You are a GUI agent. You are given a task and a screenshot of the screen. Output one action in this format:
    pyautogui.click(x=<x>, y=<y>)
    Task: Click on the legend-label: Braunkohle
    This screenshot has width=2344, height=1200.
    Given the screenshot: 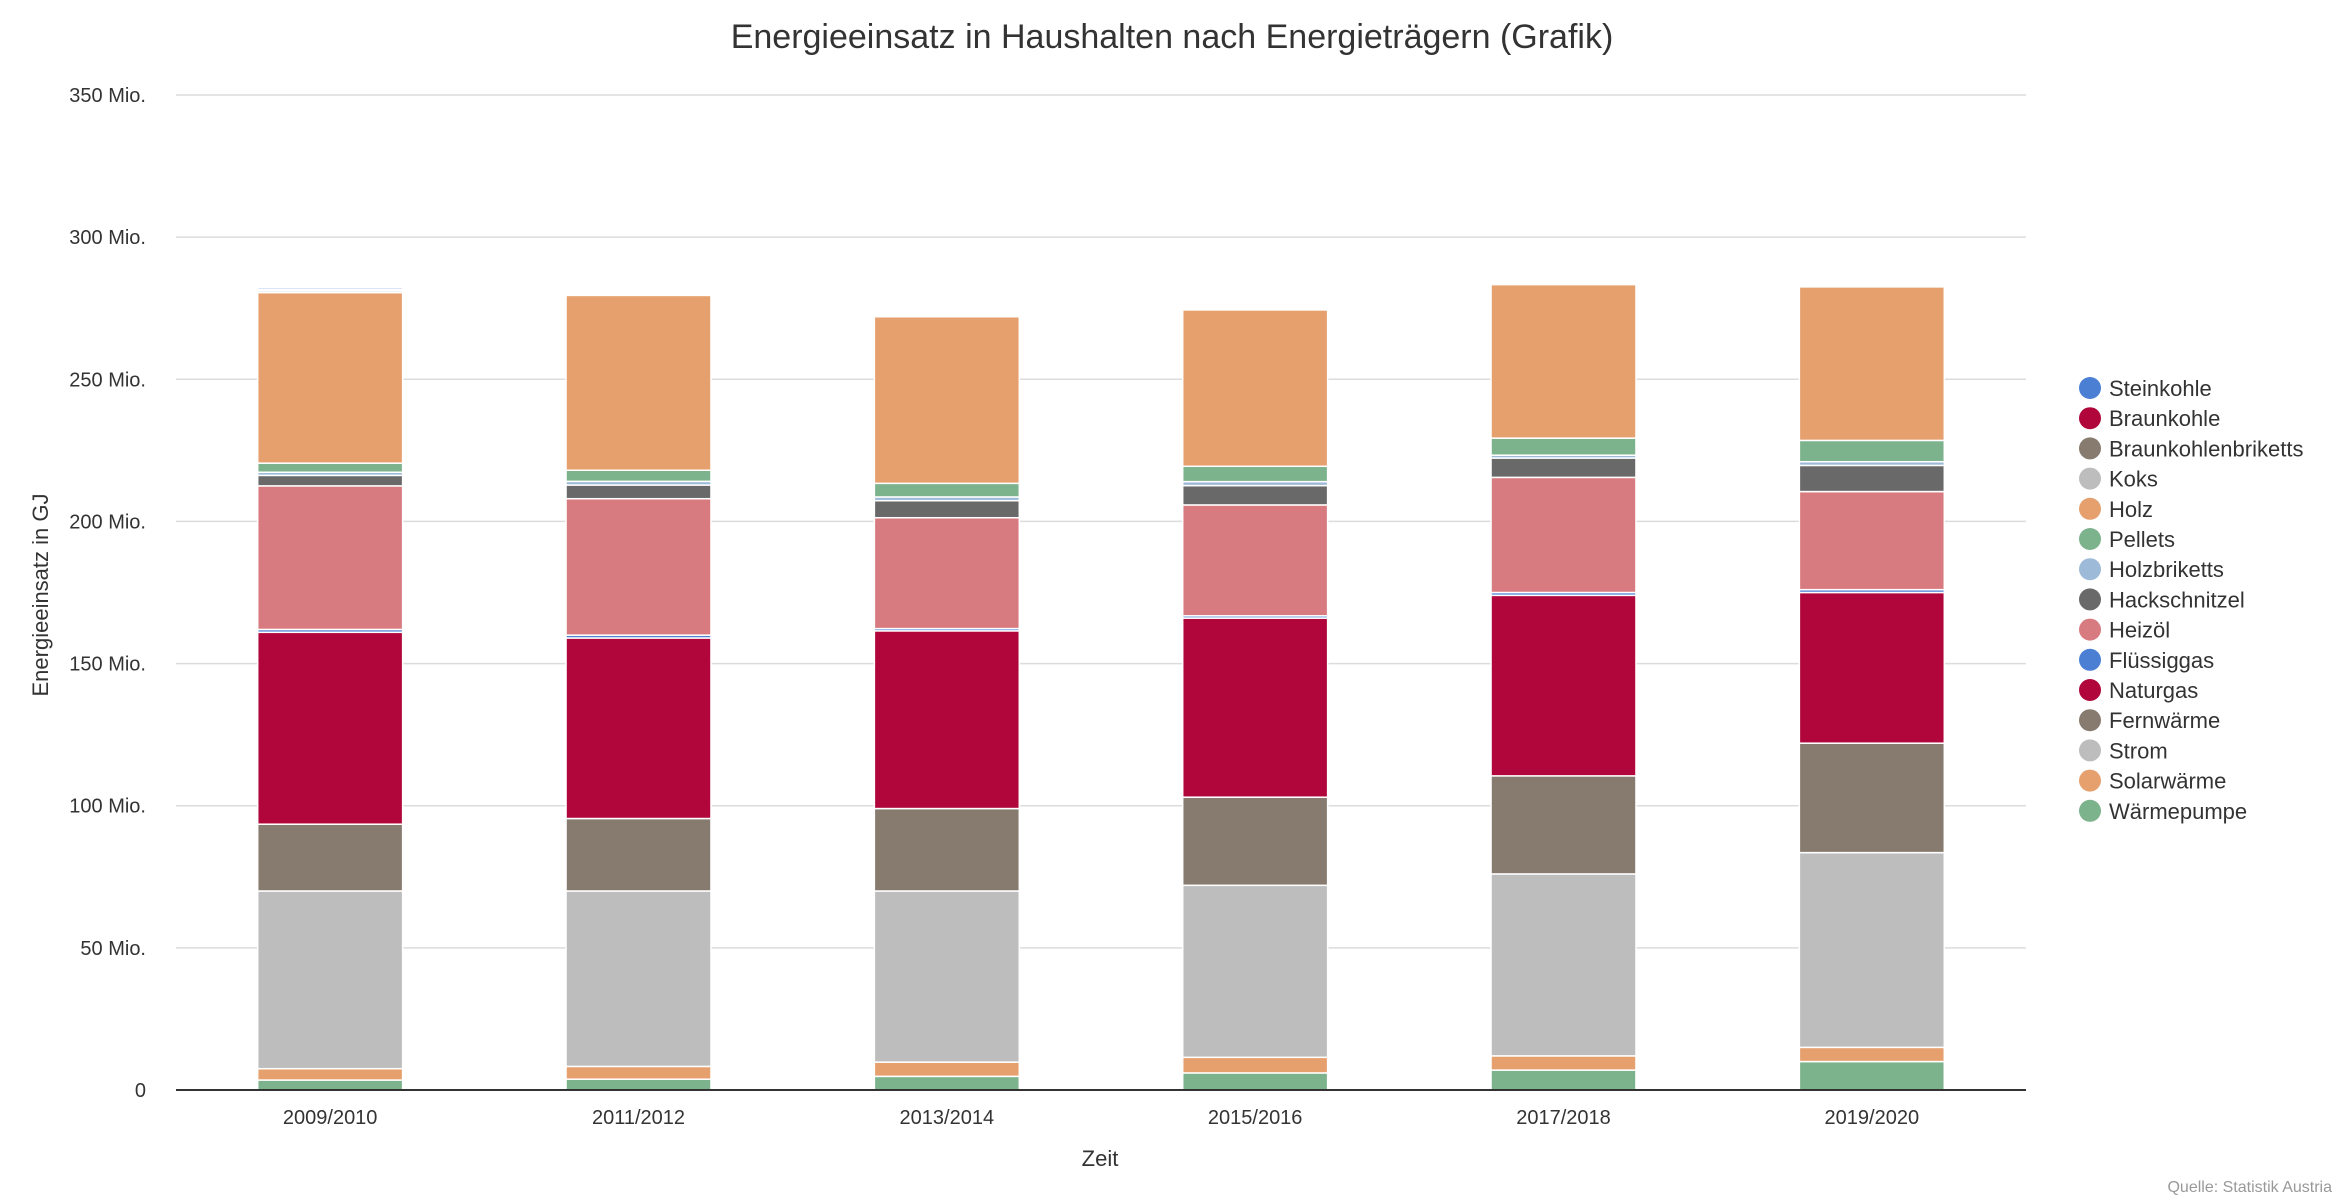 What is the action you would take?
    pyautogui.click(x=2164, y=418)
    